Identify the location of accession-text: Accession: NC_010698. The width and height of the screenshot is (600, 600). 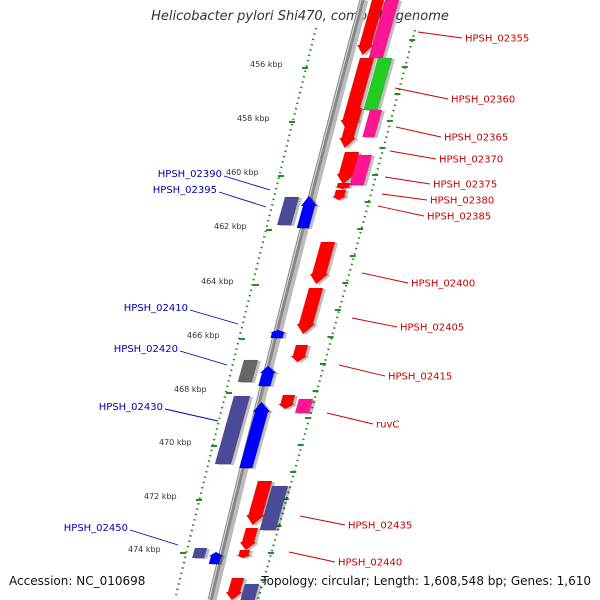
(77, 581).